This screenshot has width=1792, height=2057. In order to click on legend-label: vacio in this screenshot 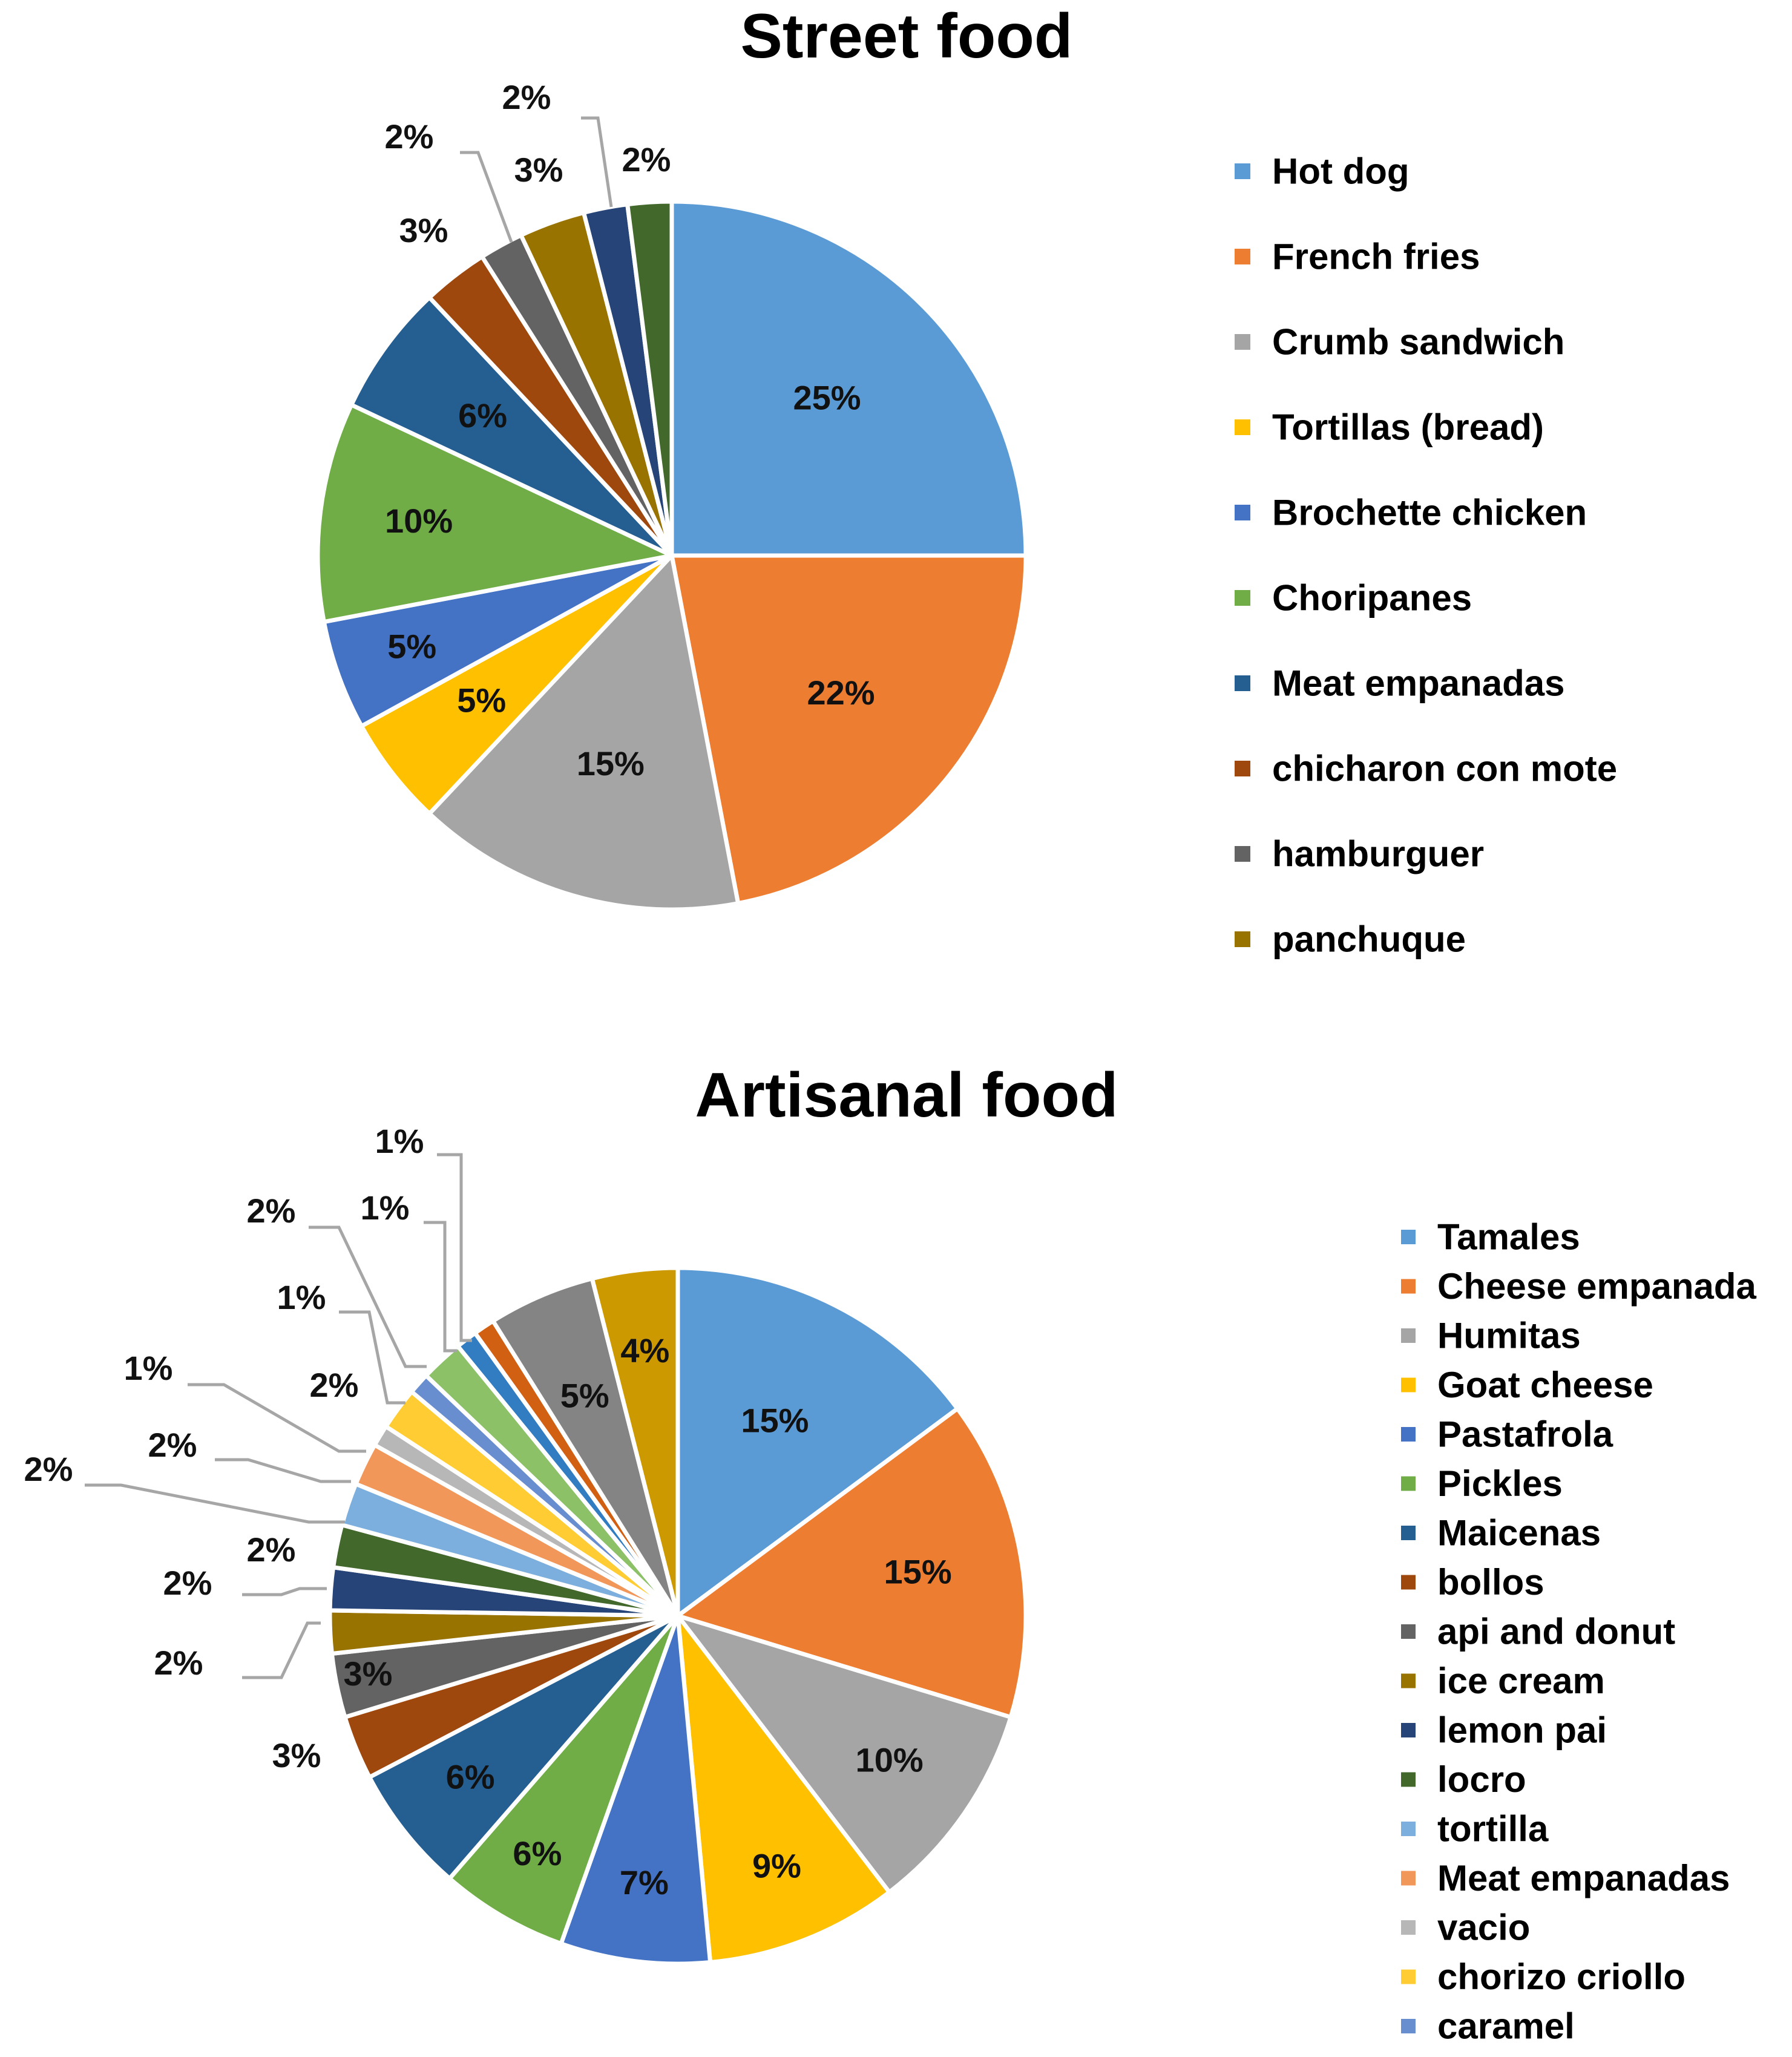, I will do `click(1483, 1928)`.